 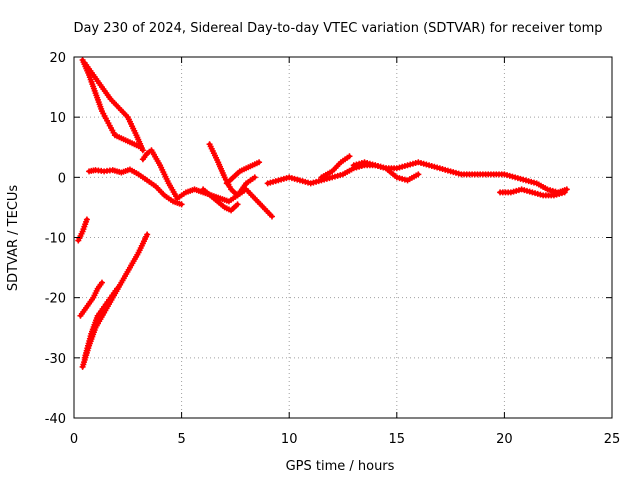 What do you see at coordinates (55, 359) in the screenshot?
I see `y-tick-label: -30` at bounding box center [55, 359].